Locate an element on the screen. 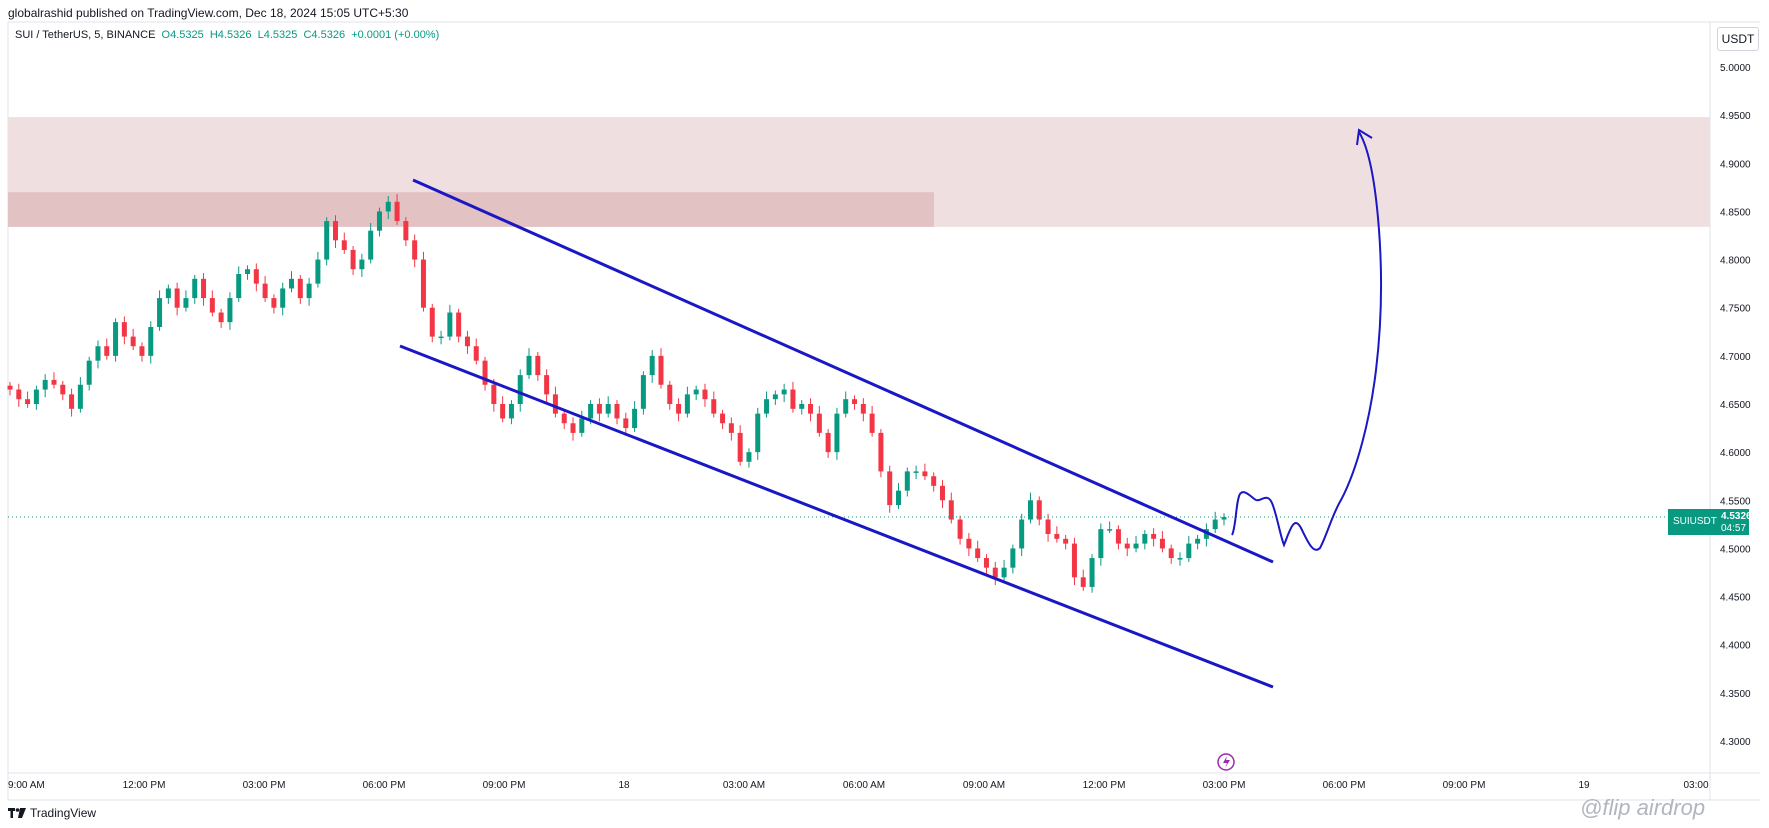  time-tick-label: 09:00 PM is located at coordinates (1464, 785).